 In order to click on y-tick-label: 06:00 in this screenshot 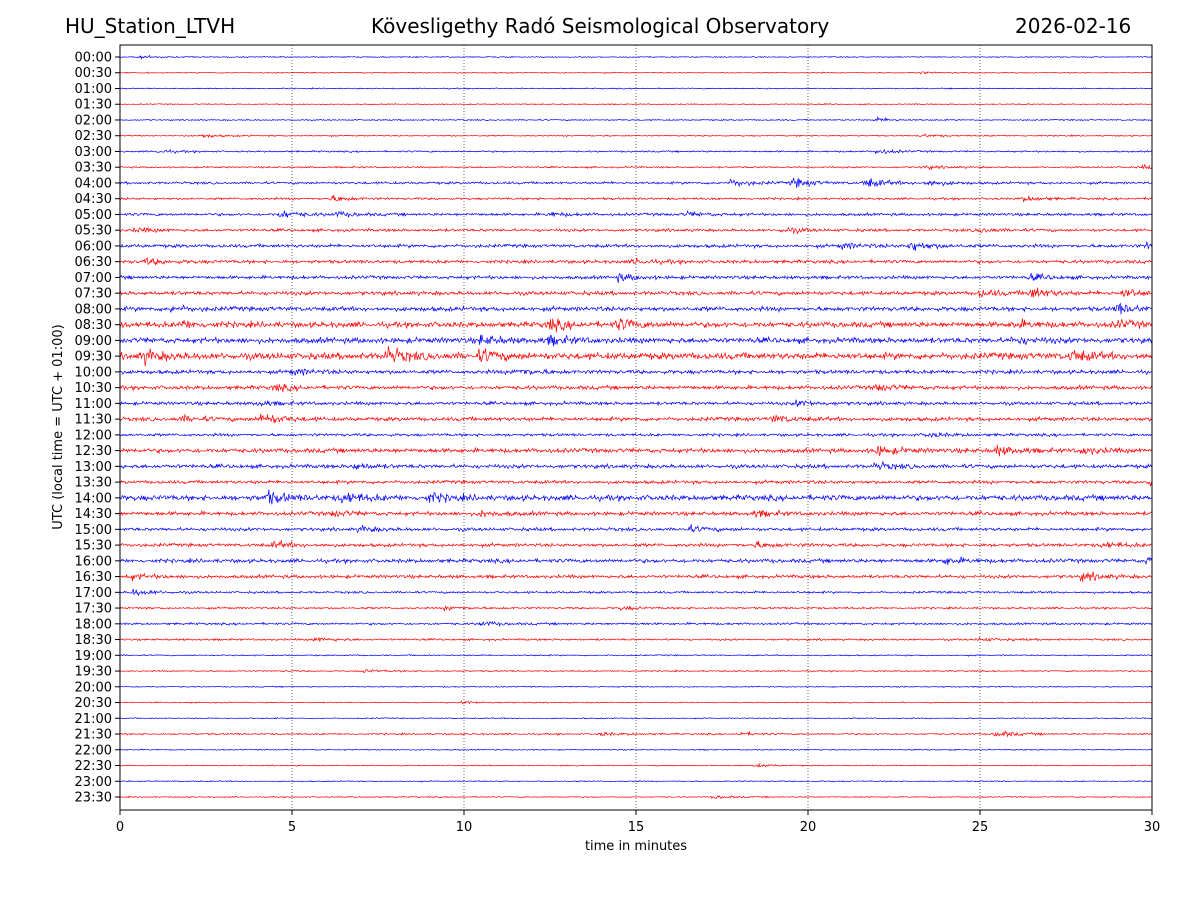, I will do `click(93, 246)`.